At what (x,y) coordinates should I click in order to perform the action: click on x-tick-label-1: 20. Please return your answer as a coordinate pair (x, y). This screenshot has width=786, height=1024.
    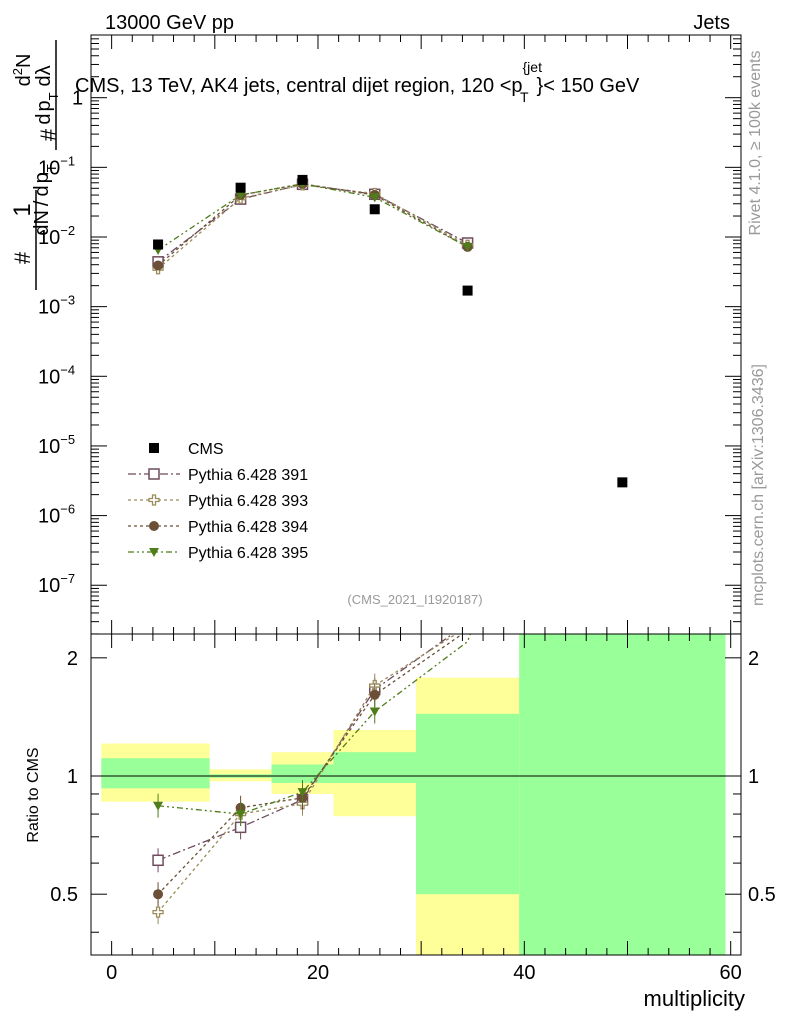
    Looking at the image, I should click on (318, 973).